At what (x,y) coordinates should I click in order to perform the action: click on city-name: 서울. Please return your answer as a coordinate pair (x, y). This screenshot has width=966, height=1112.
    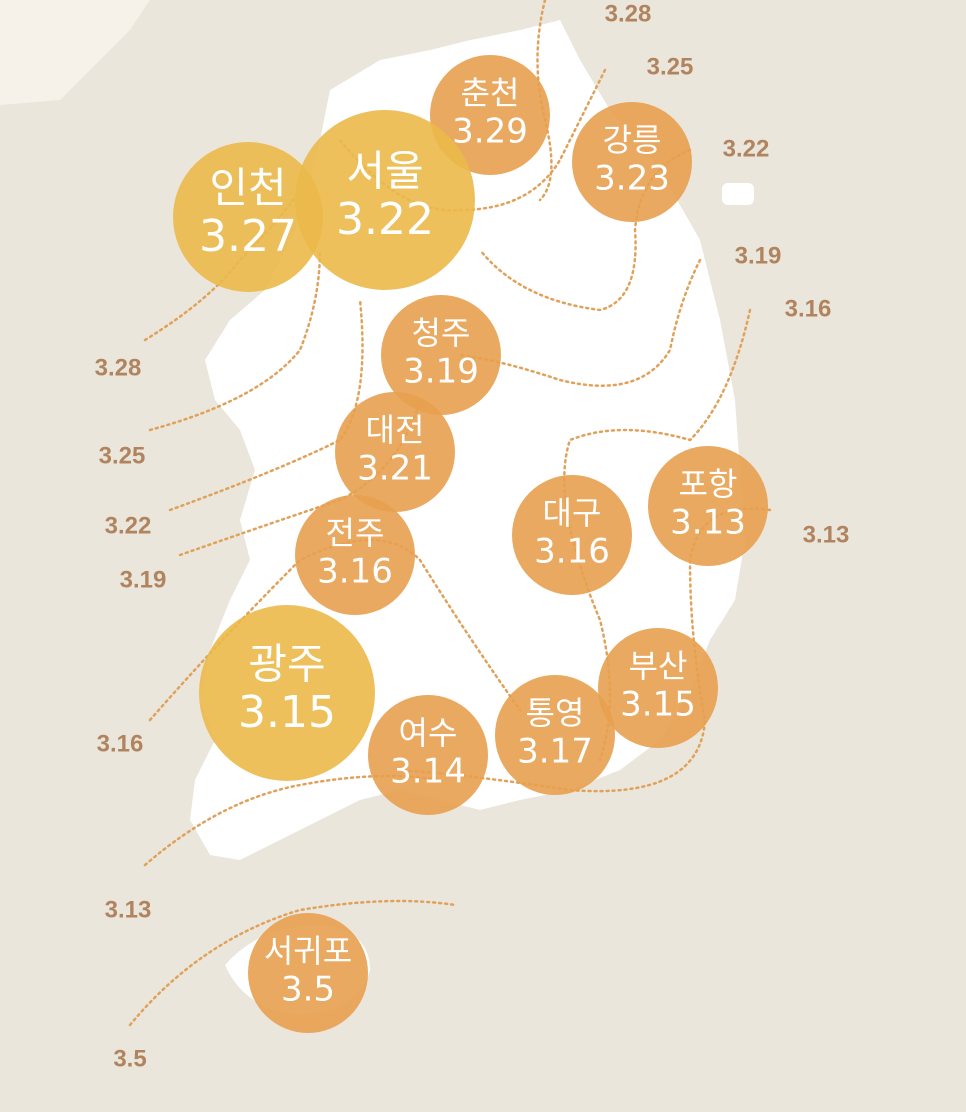
    Looking at the image, I should click on (384, 171).